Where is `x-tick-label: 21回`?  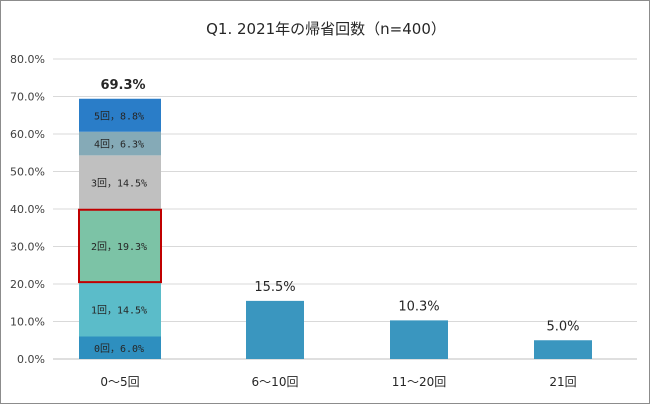 x-tick-label: 21回 is located at coordinates (562, 382).